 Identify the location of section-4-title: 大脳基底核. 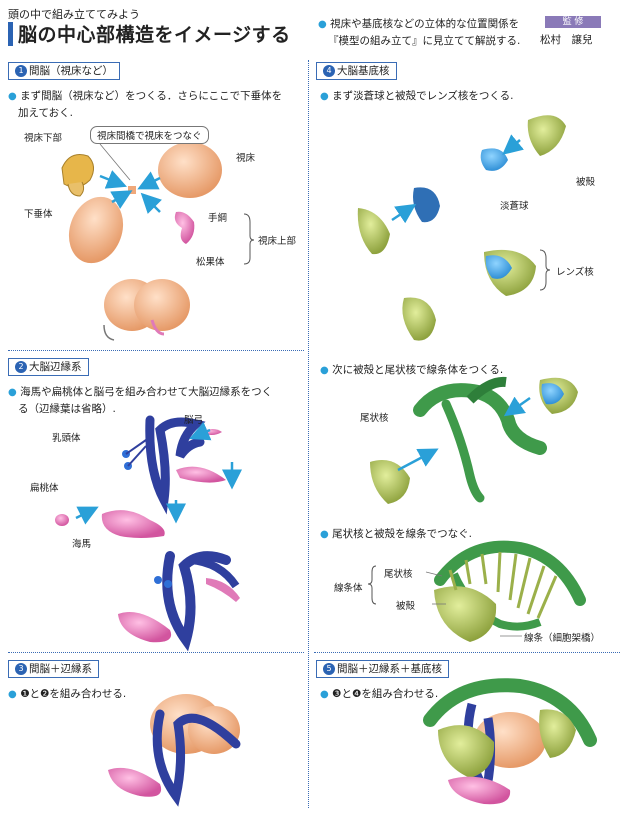
(363, 71).